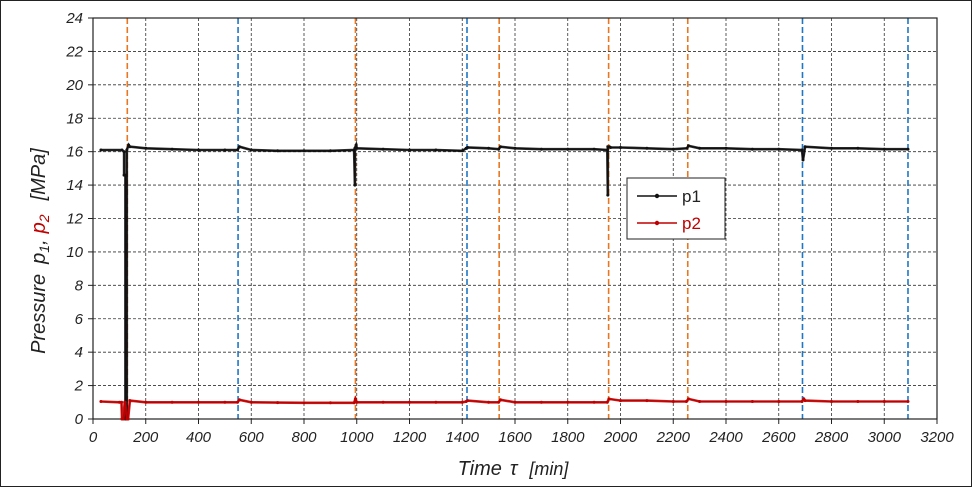 The height and width of the screenshot is (491, 972). I want to click on x-tick-label: 3000, so click(885, 437).